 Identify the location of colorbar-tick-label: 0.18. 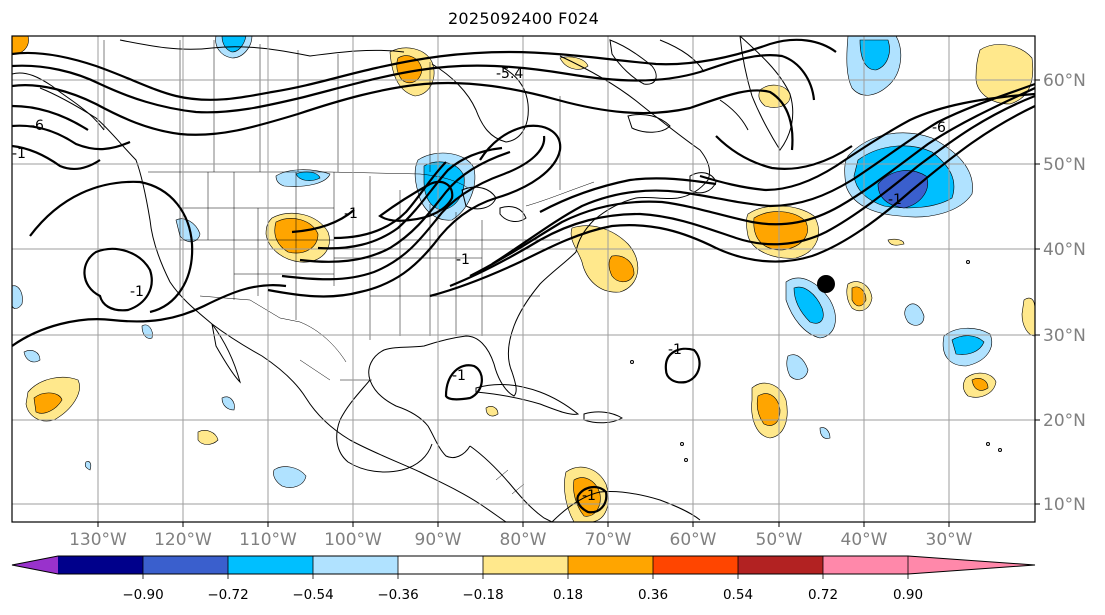
(568, 595).